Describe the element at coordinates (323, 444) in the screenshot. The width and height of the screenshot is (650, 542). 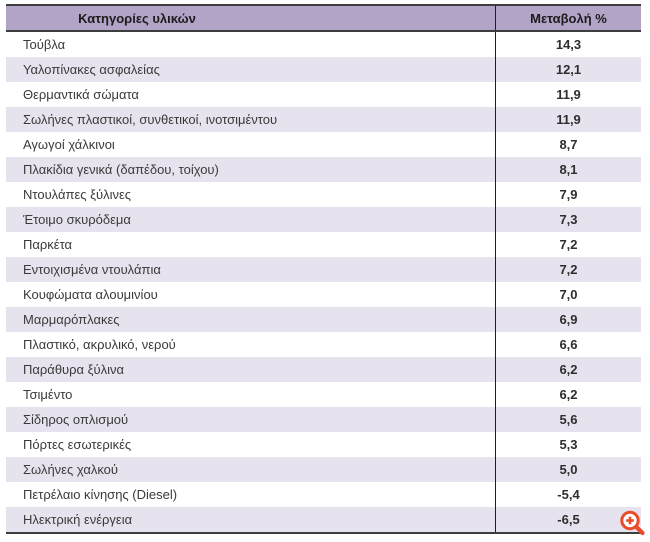
I see `table-row: Πόρτες εσωτερικές 5,3` at that location.